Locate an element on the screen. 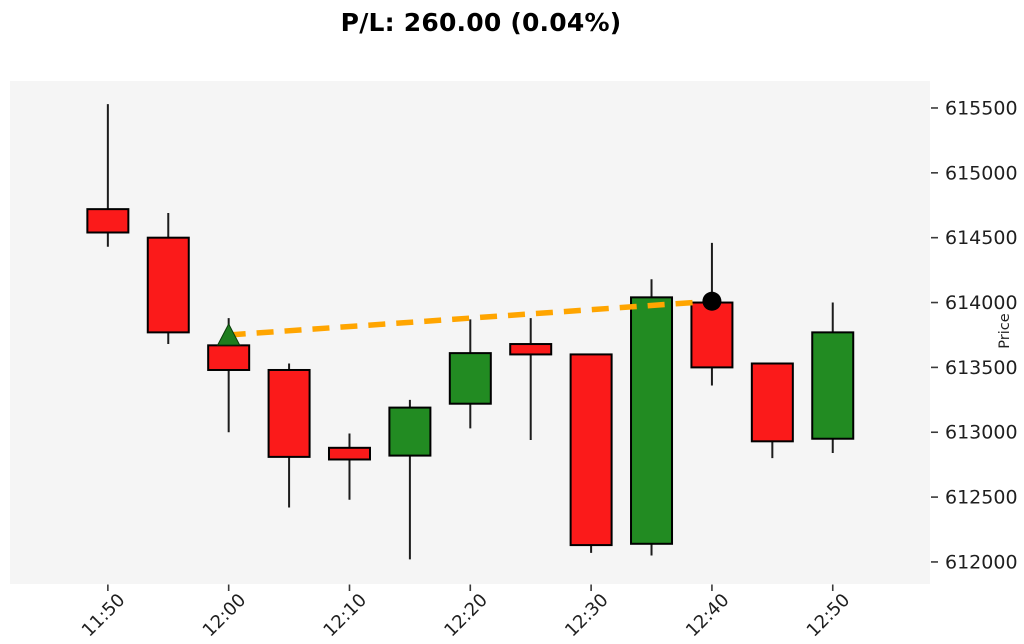 The image size is (1024, 644). candle-body-12:00 is located at coordinates (229, 357).